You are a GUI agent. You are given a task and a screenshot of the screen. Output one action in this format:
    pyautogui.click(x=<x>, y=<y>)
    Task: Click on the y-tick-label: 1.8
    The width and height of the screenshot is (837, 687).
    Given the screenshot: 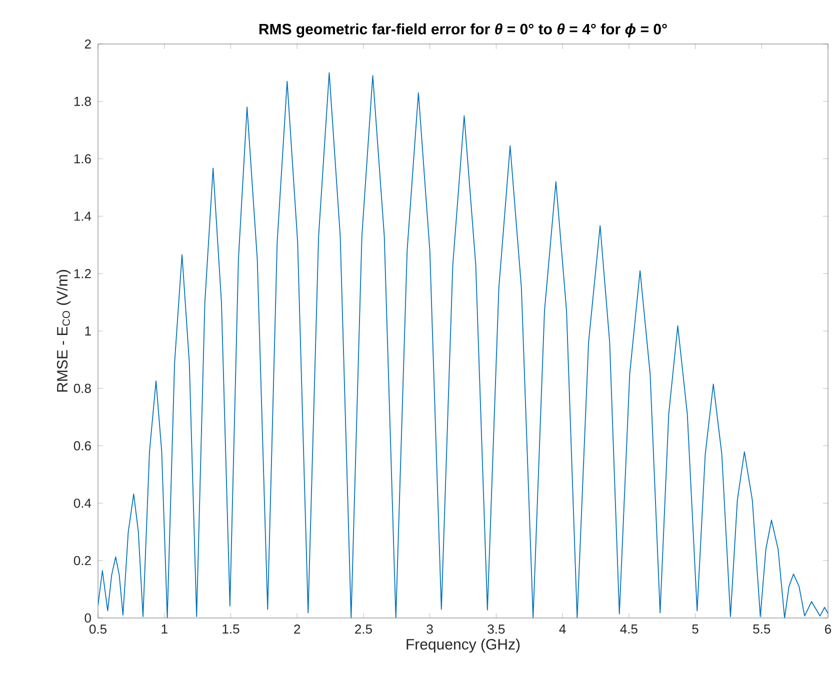 What is the action you would take?
    pyautogui.click(x=82, y=101)
    